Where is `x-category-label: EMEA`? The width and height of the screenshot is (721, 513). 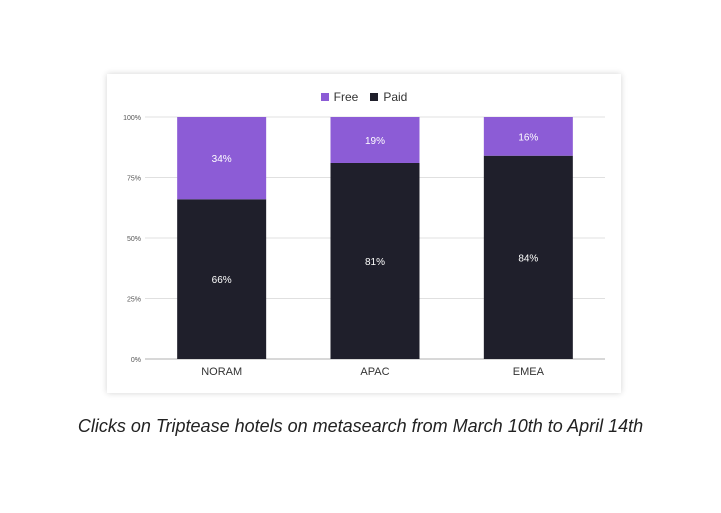 x-category-label: EMEA is located at coordinates (529, 372).